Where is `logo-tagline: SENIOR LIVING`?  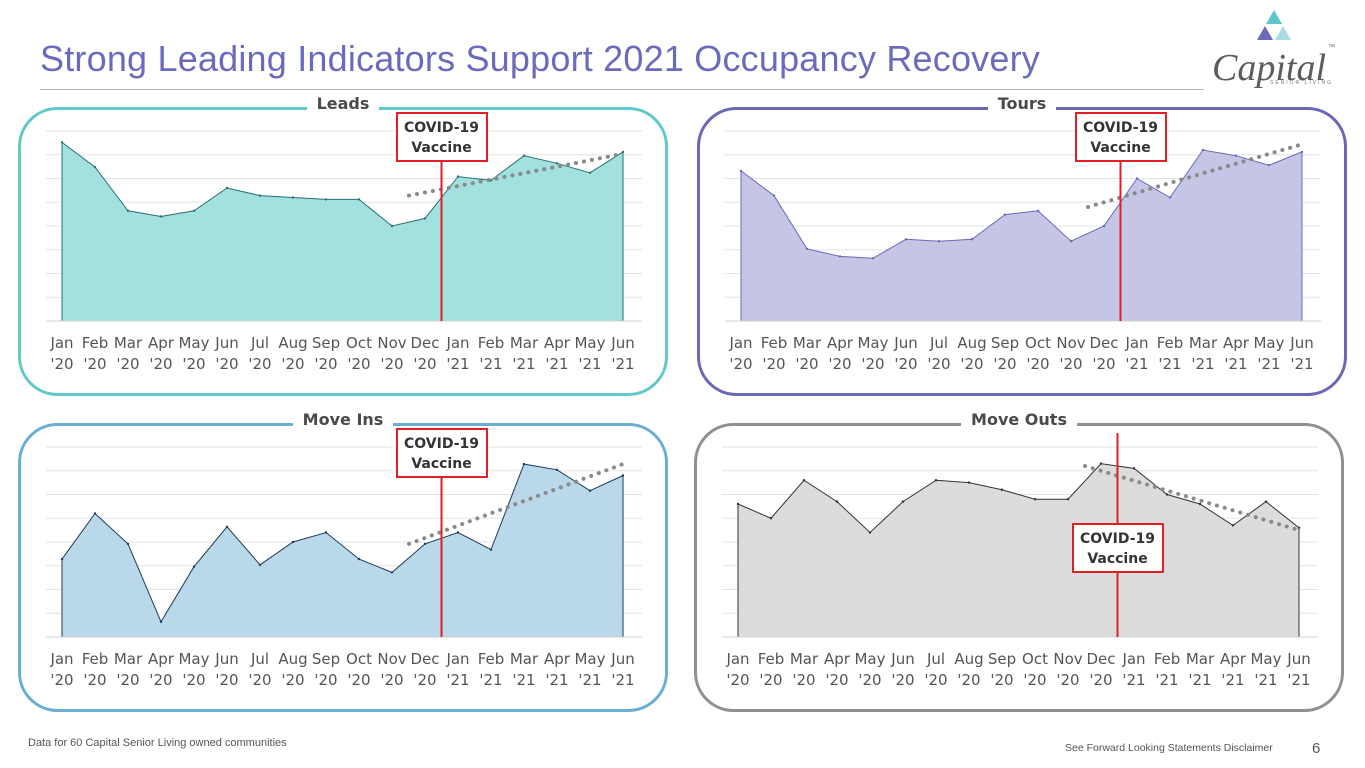
logo-tagline: SENIOR LIVING is located at coordinates (1301, 83).